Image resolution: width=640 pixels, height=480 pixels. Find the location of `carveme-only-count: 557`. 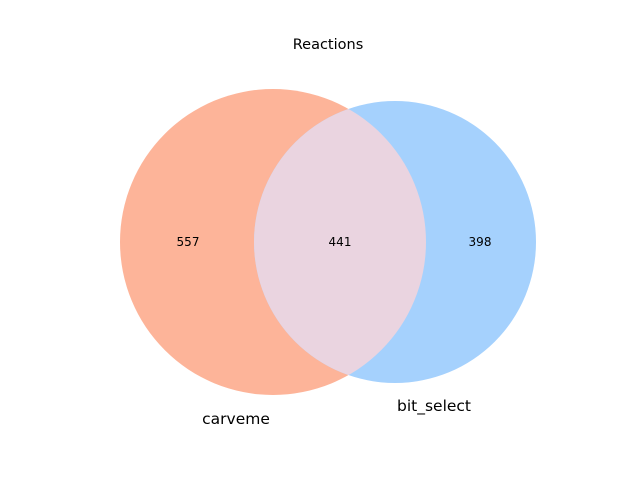

carveme-only-count: 557 is located at coordinates (188, 242).